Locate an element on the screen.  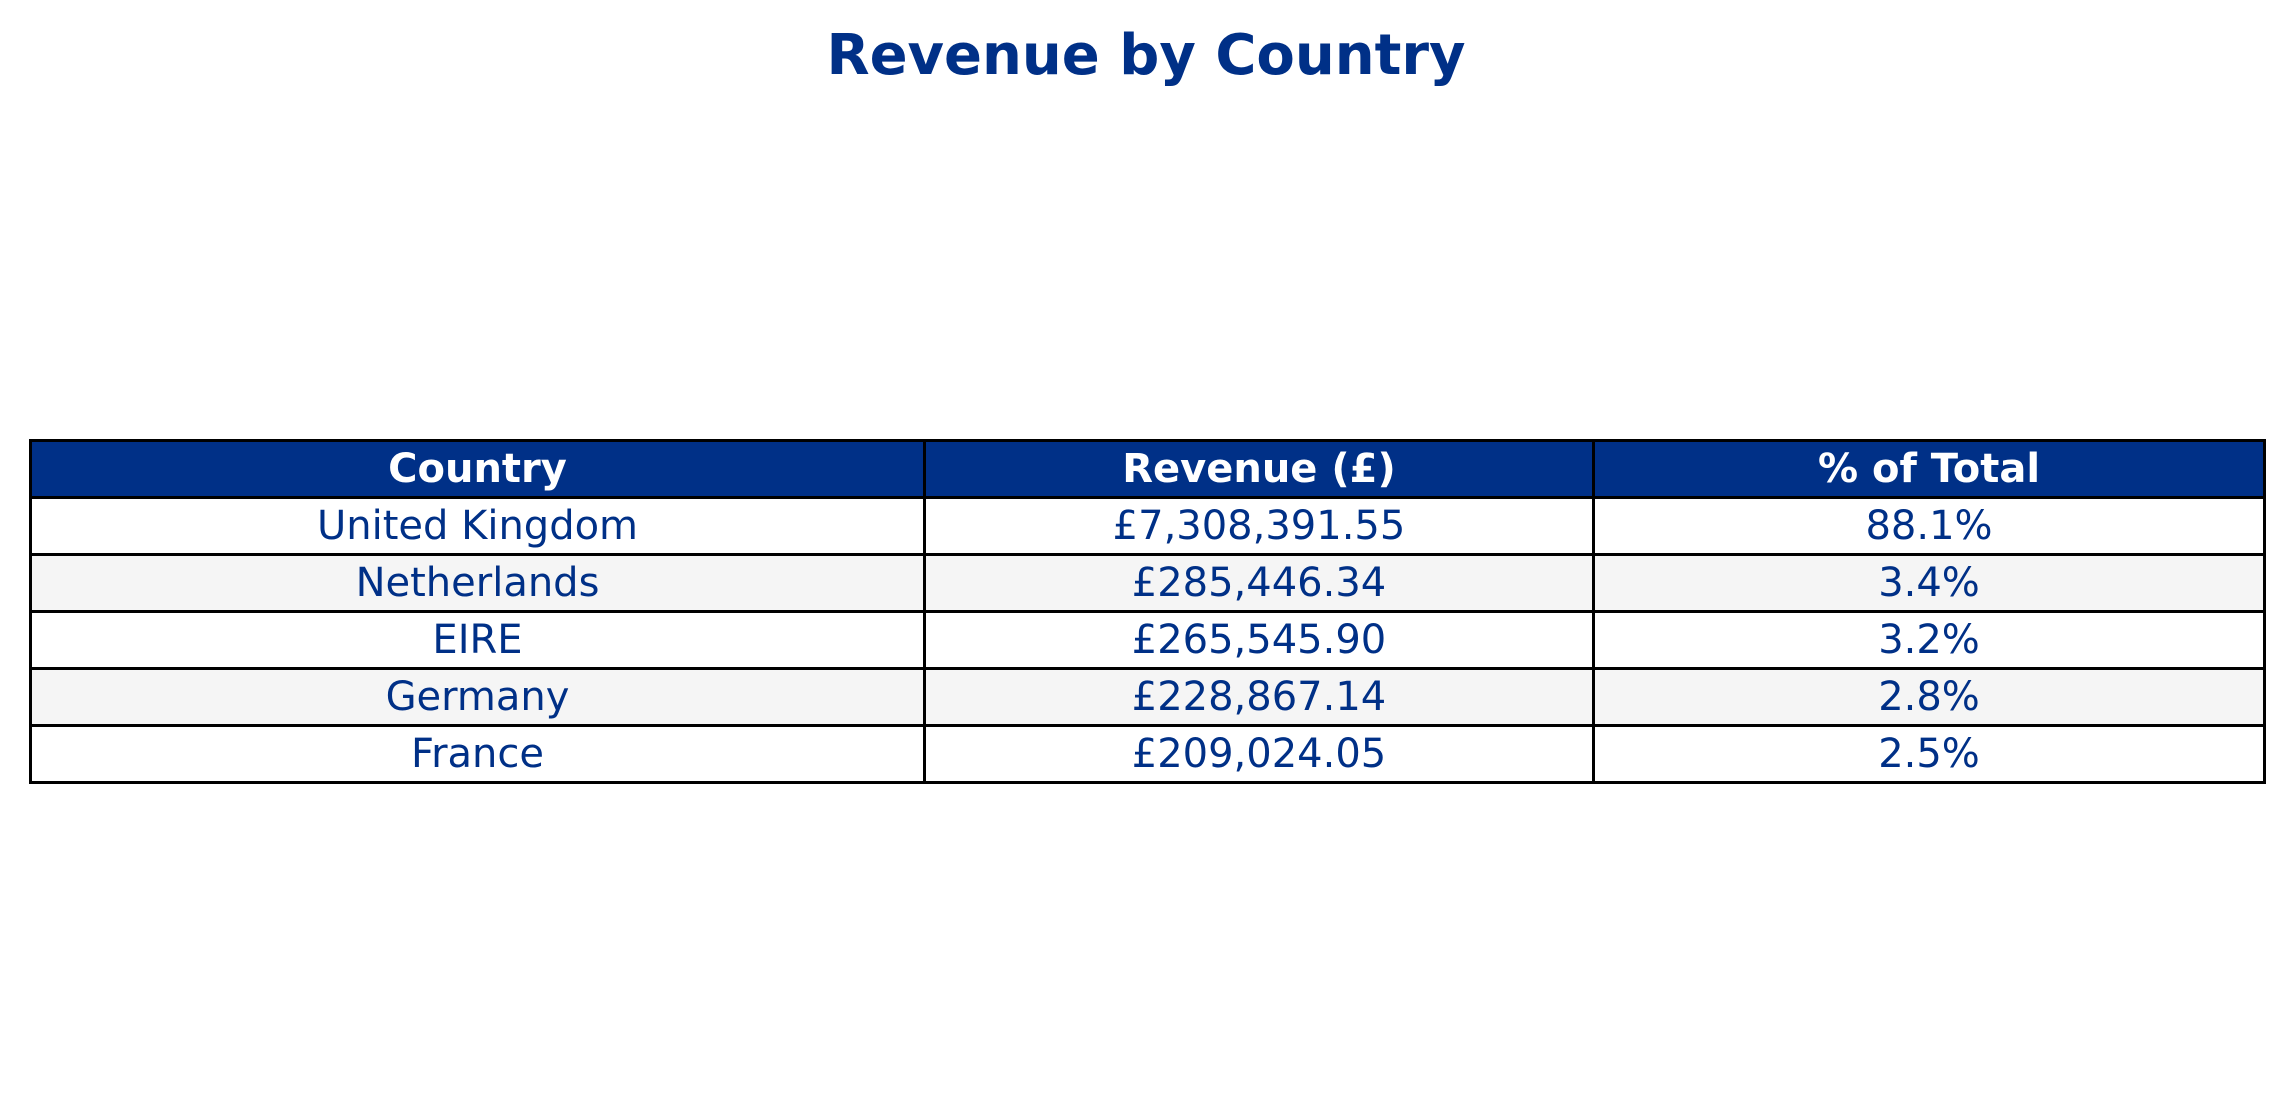
cell-percent-total: 3.4% is located at coordinates (1929, 583).